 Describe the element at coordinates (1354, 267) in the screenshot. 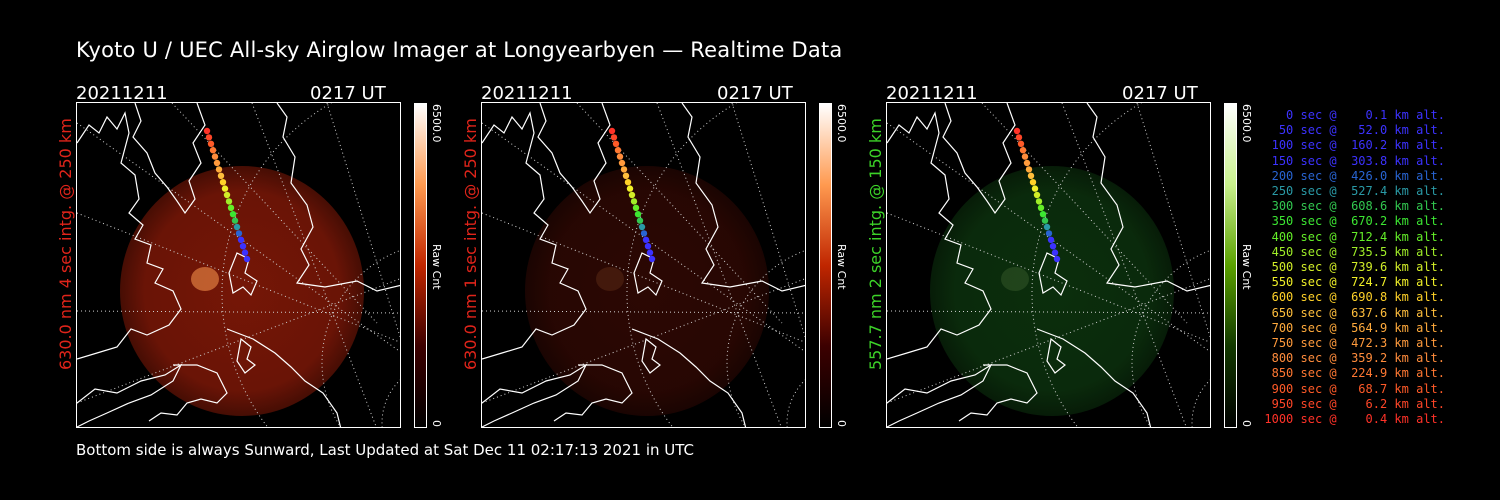

I see `altitude-row: 500 sec @ 739.6 km alt.` at that location.